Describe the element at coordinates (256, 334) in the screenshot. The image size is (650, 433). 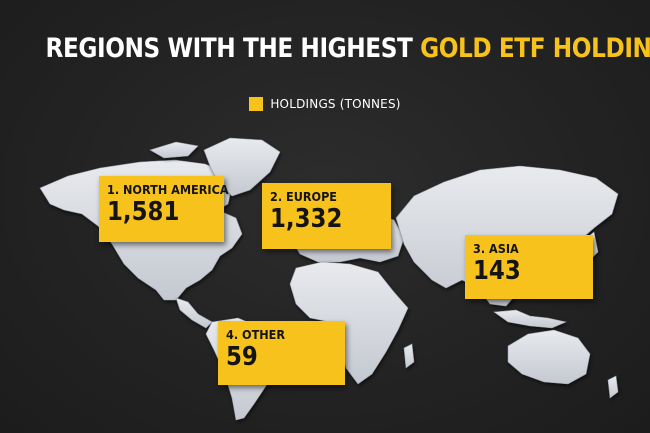
I see `region-name: 4. OTHER` at that location.